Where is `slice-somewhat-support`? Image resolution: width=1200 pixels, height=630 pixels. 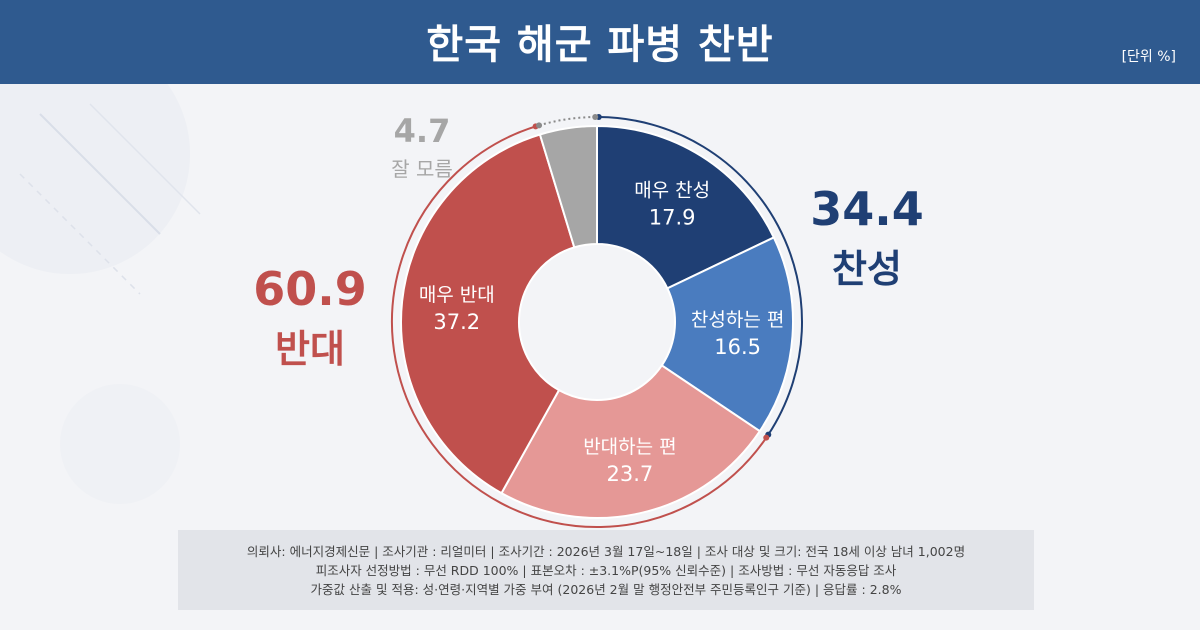 slice-somewhat-support is located at coordinates (727, 334).